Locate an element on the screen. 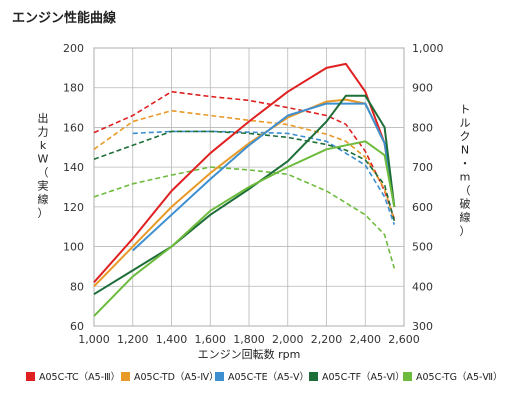 This screenshot has width=505, height=406. chart-title: エンジン性能曲線 is located at coordinates (64, 18).